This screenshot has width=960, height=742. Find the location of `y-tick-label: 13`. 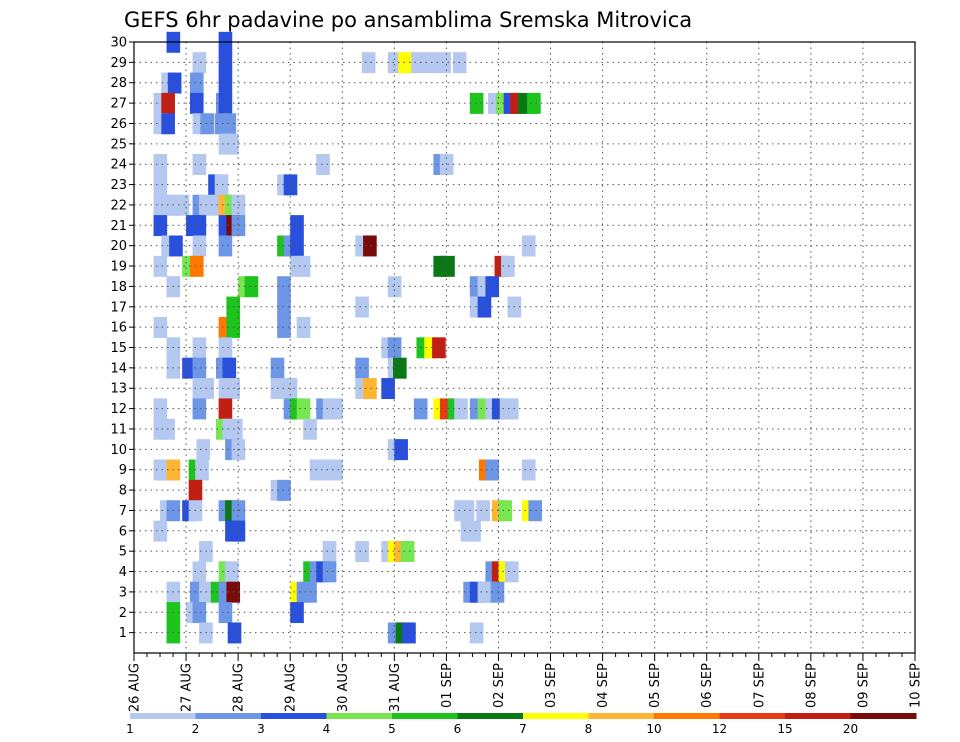

y-tick-label: 13 is located at coordinates (118, 389).